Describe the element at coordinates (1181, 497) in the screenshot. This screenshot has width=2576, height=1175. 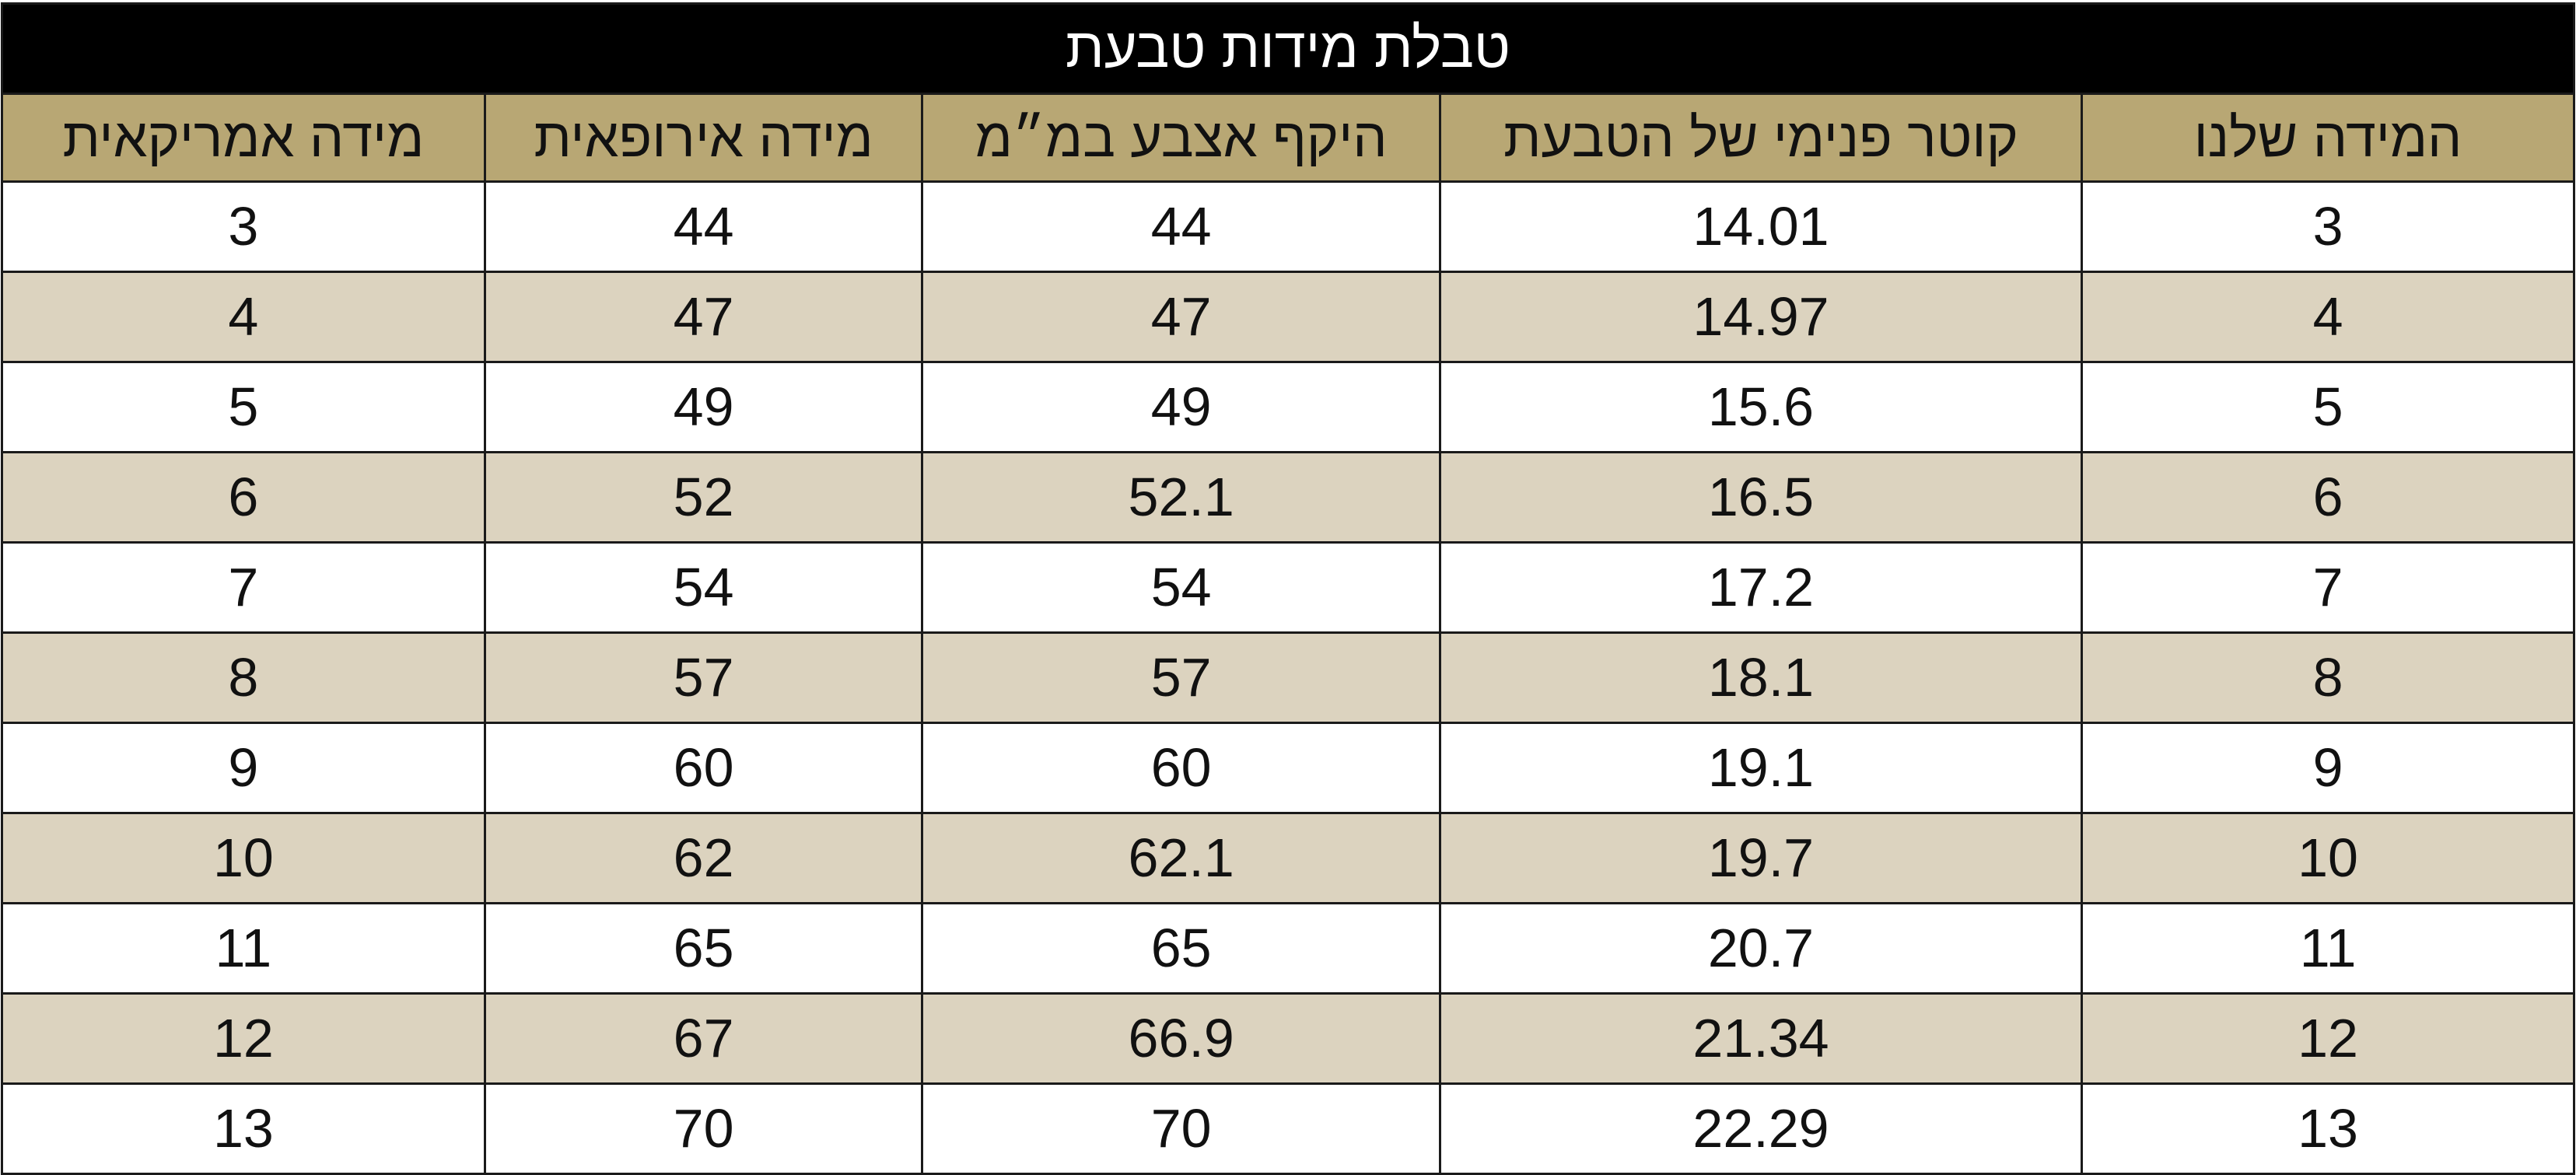
I see `cell-finger-circumference: 52.1` at that location.